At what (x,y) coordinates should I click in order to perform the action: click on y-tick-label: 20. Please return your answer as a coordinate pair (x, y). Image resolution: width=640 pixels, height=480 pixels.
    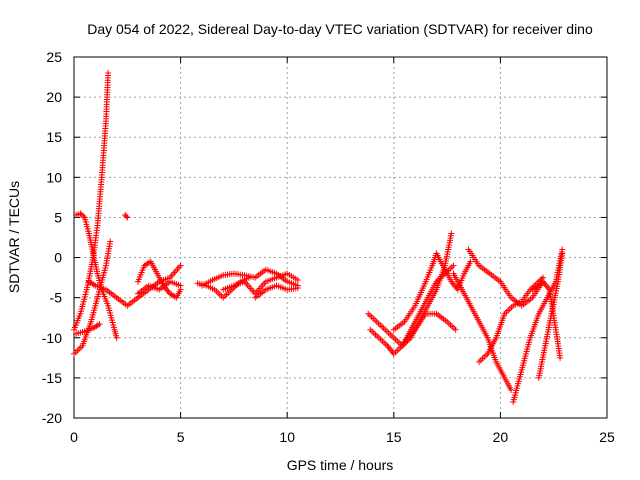
    Looking at the image, I should click on (54, 97).